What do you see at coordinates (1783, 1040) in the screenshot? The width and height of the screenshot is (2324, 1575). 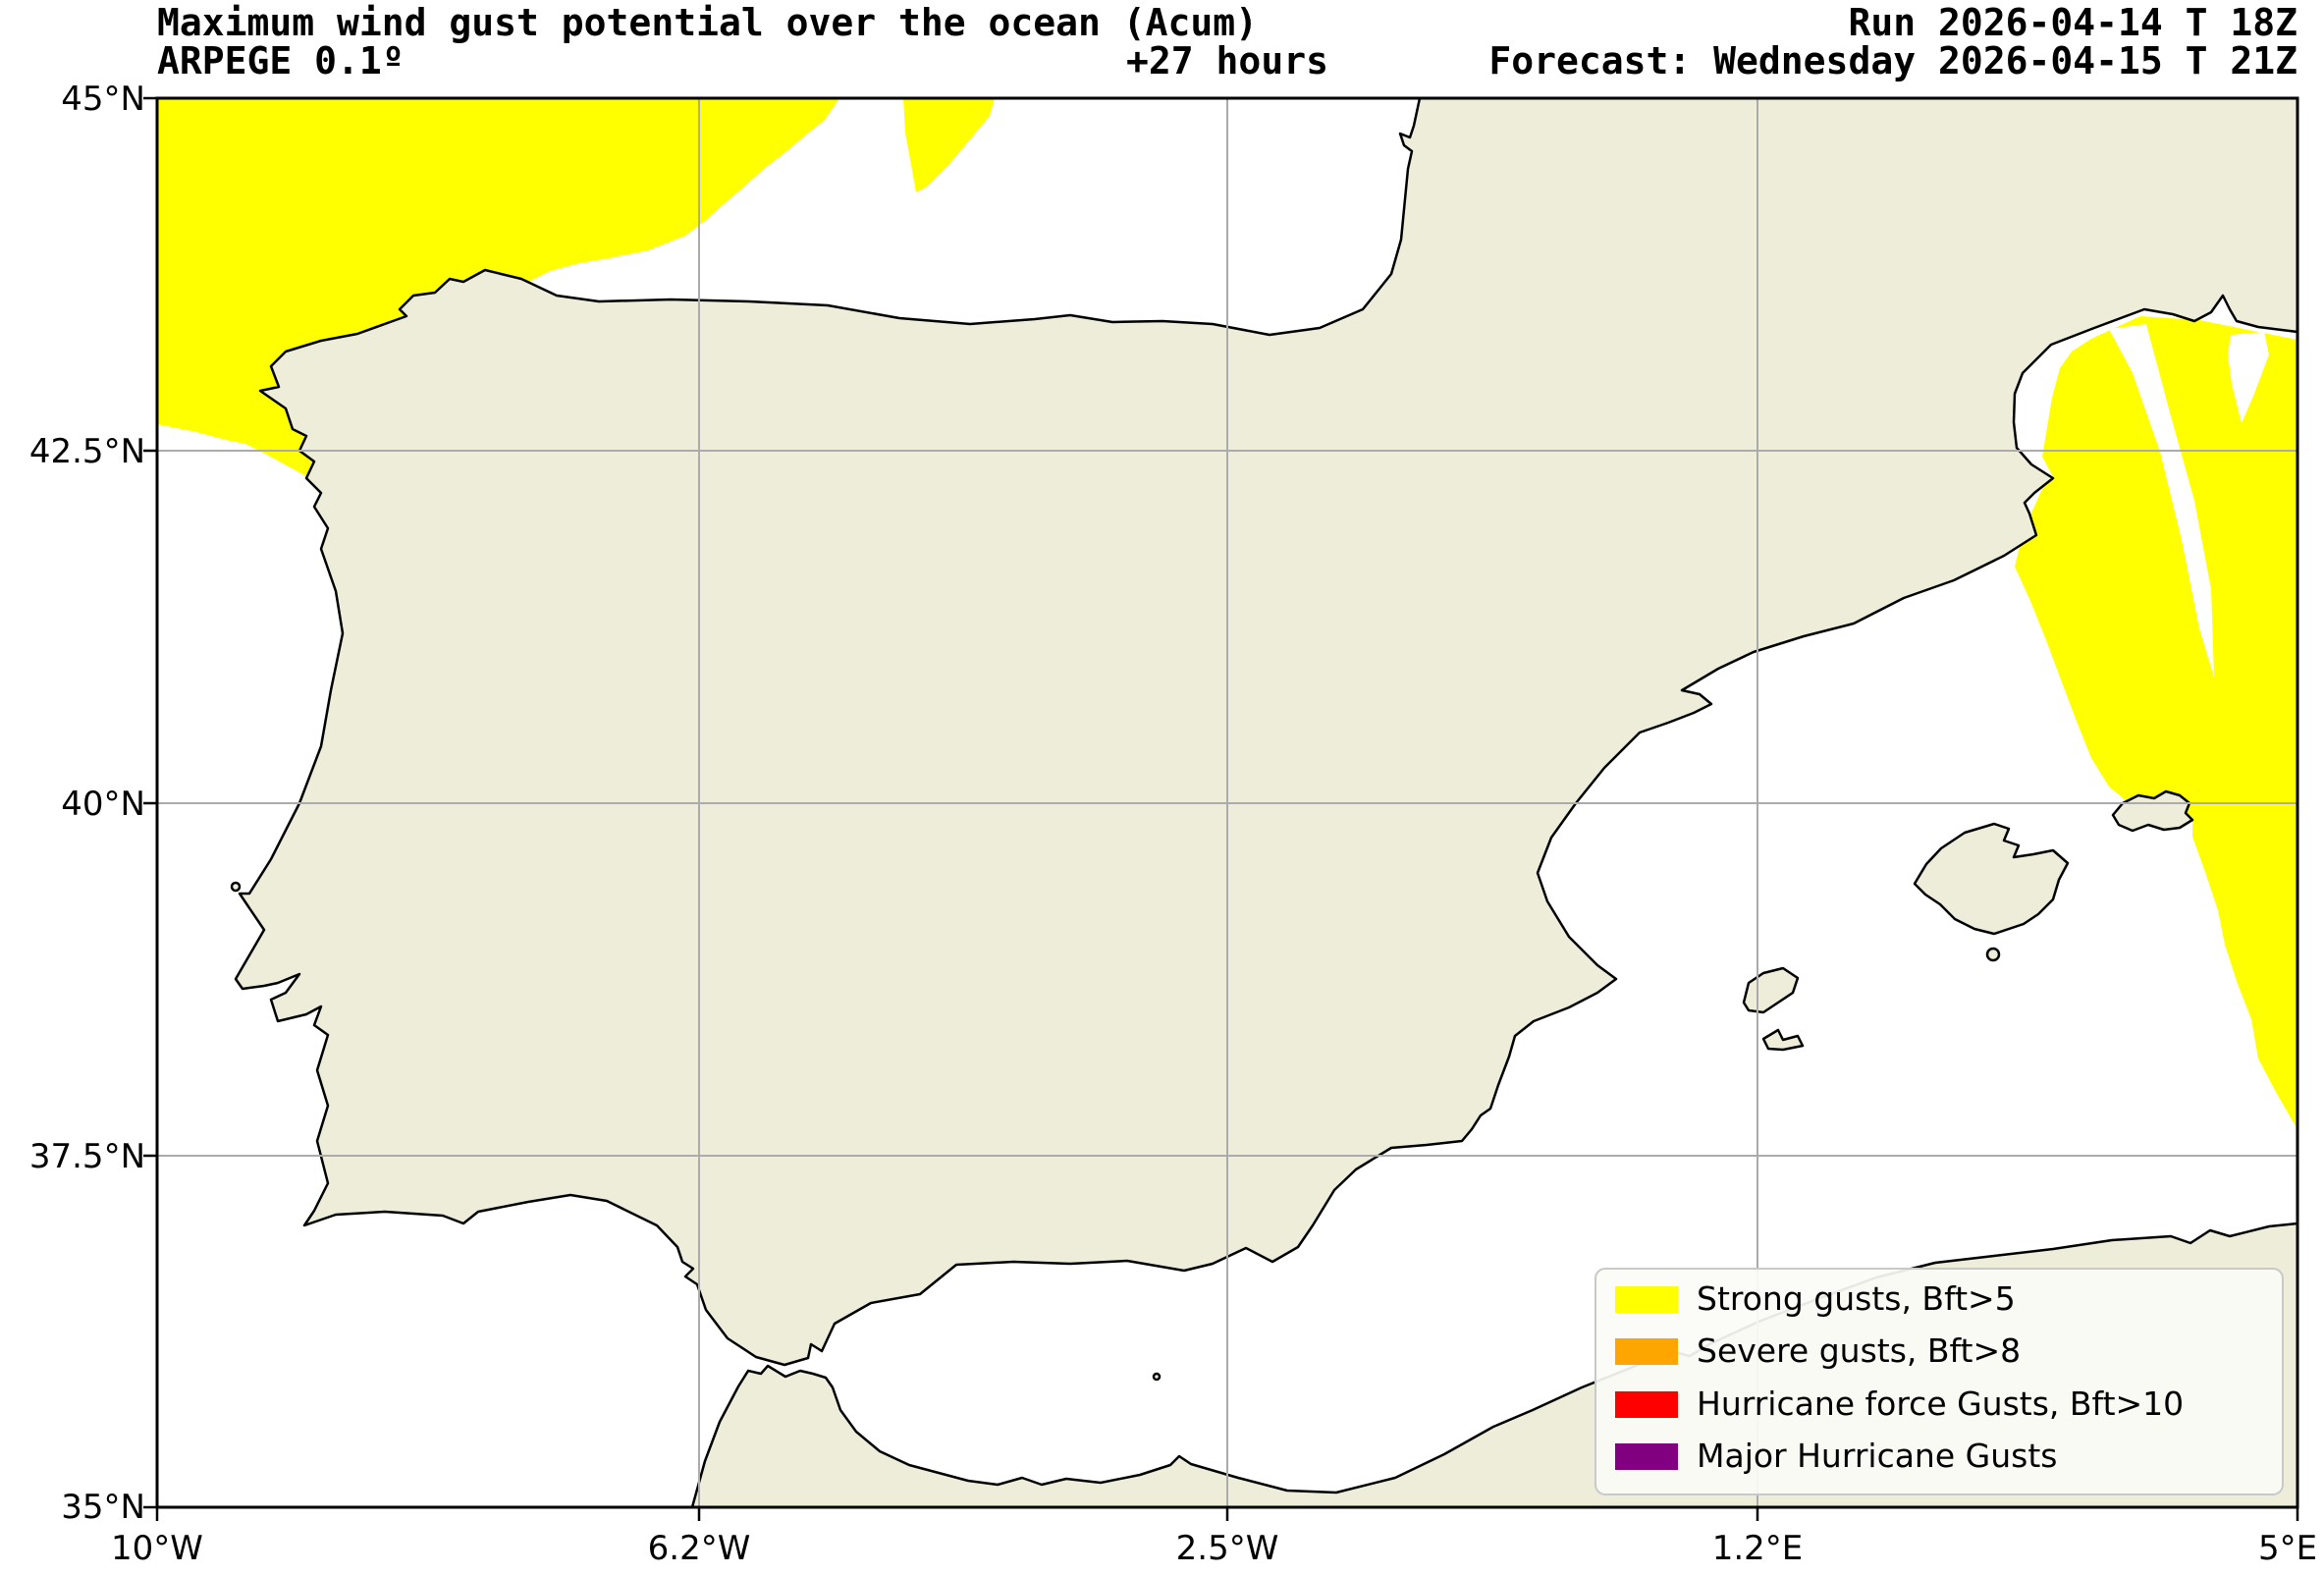 I see `island-formentera` at bounding box center [1783, 1040].